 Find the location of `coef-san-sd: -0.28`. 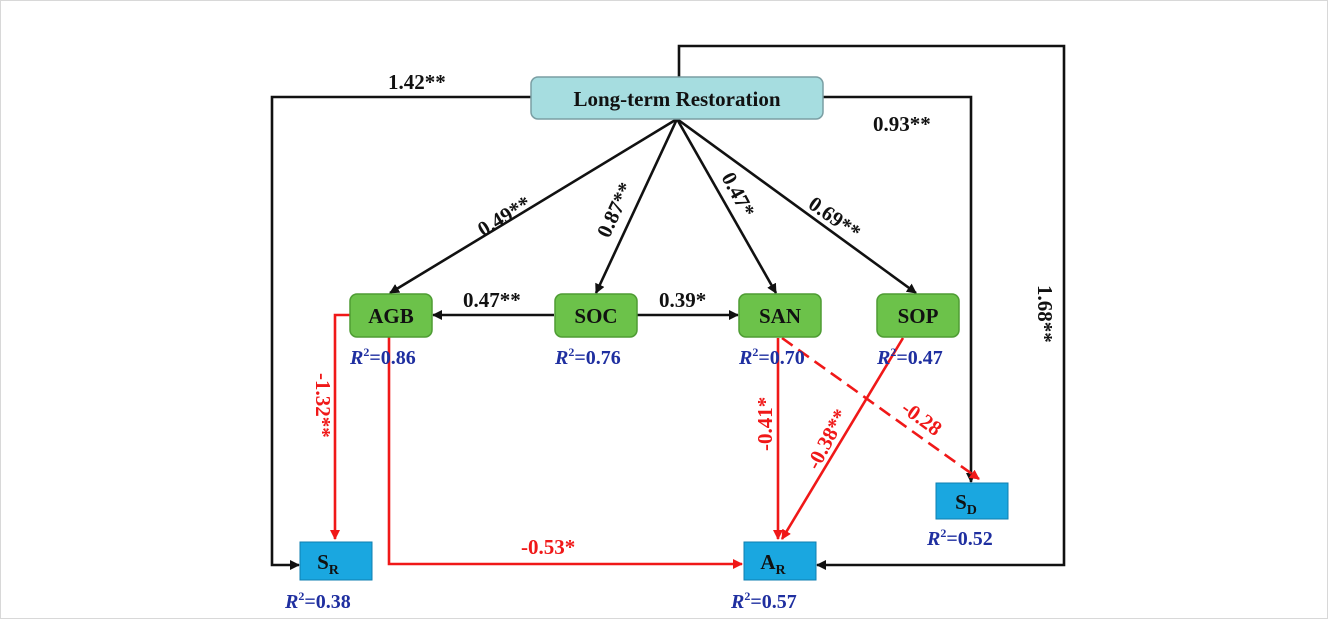

coef-san-sd: -0.28 is located at coordinates (922, 418).